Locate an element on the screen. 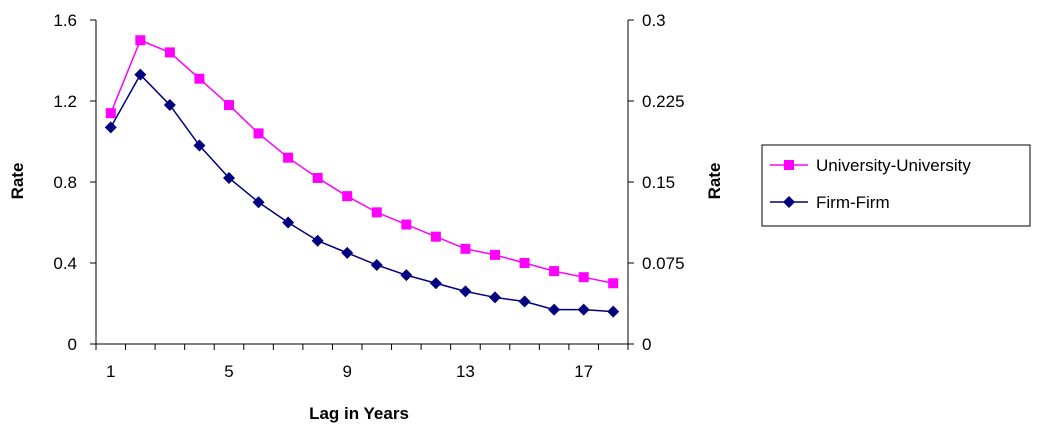 This screenshot has height=429, width=1042. right-y-tick-label: 0 is located at coordinates (646, 344).